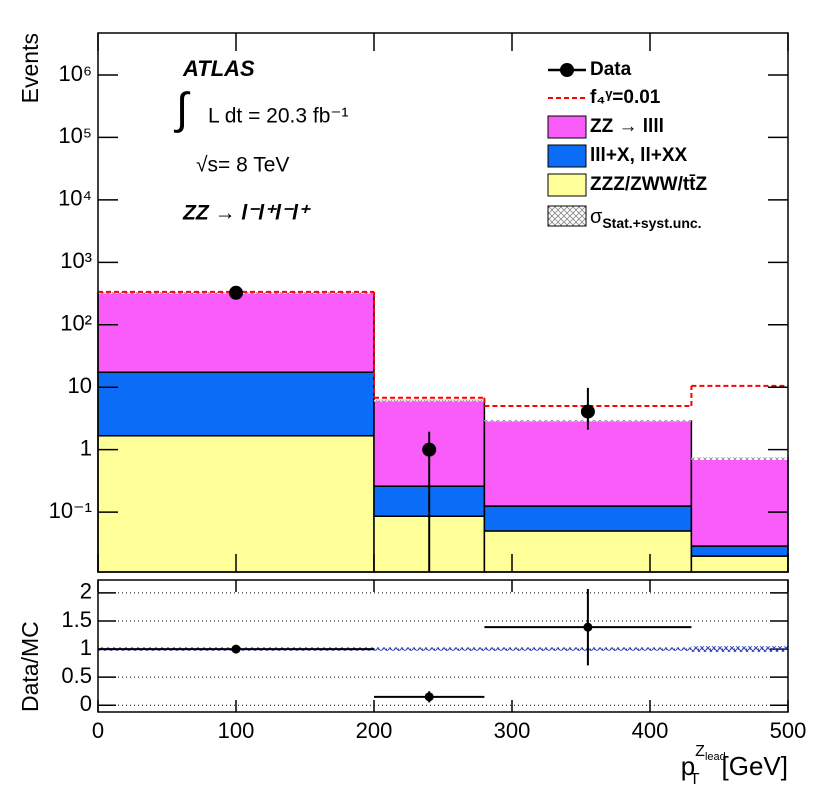 Image resolution: width=830 pixels, height=798 pixels. Describe the element at coordinates (374, 730) in the screenshot. I see `x-tick-label: 200` at that location.